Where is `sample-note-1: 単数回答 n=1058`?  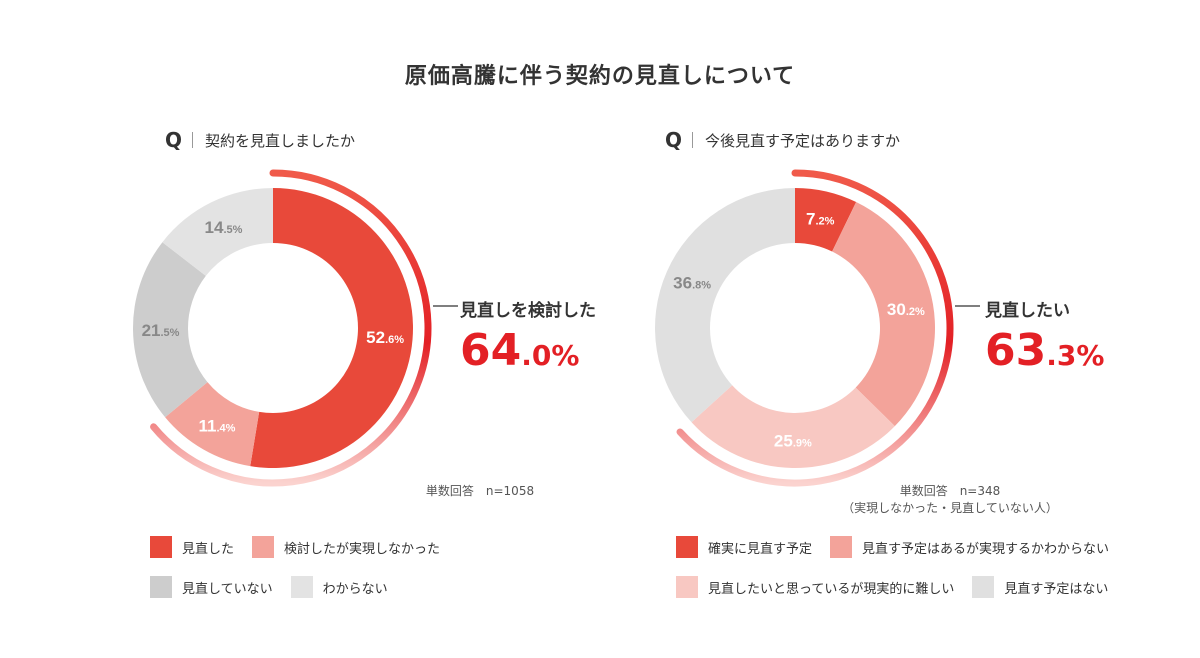
sample-note-1: 単数回答 n=1058 is located at coordinates (480, 491).